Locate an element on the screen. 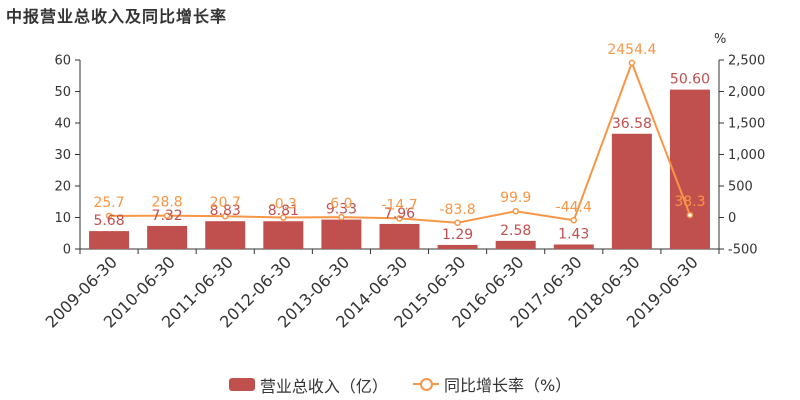 The width and height of the screenshot is (800, 400). line-value-label: 38.3 is located at coordinates (689, 202).